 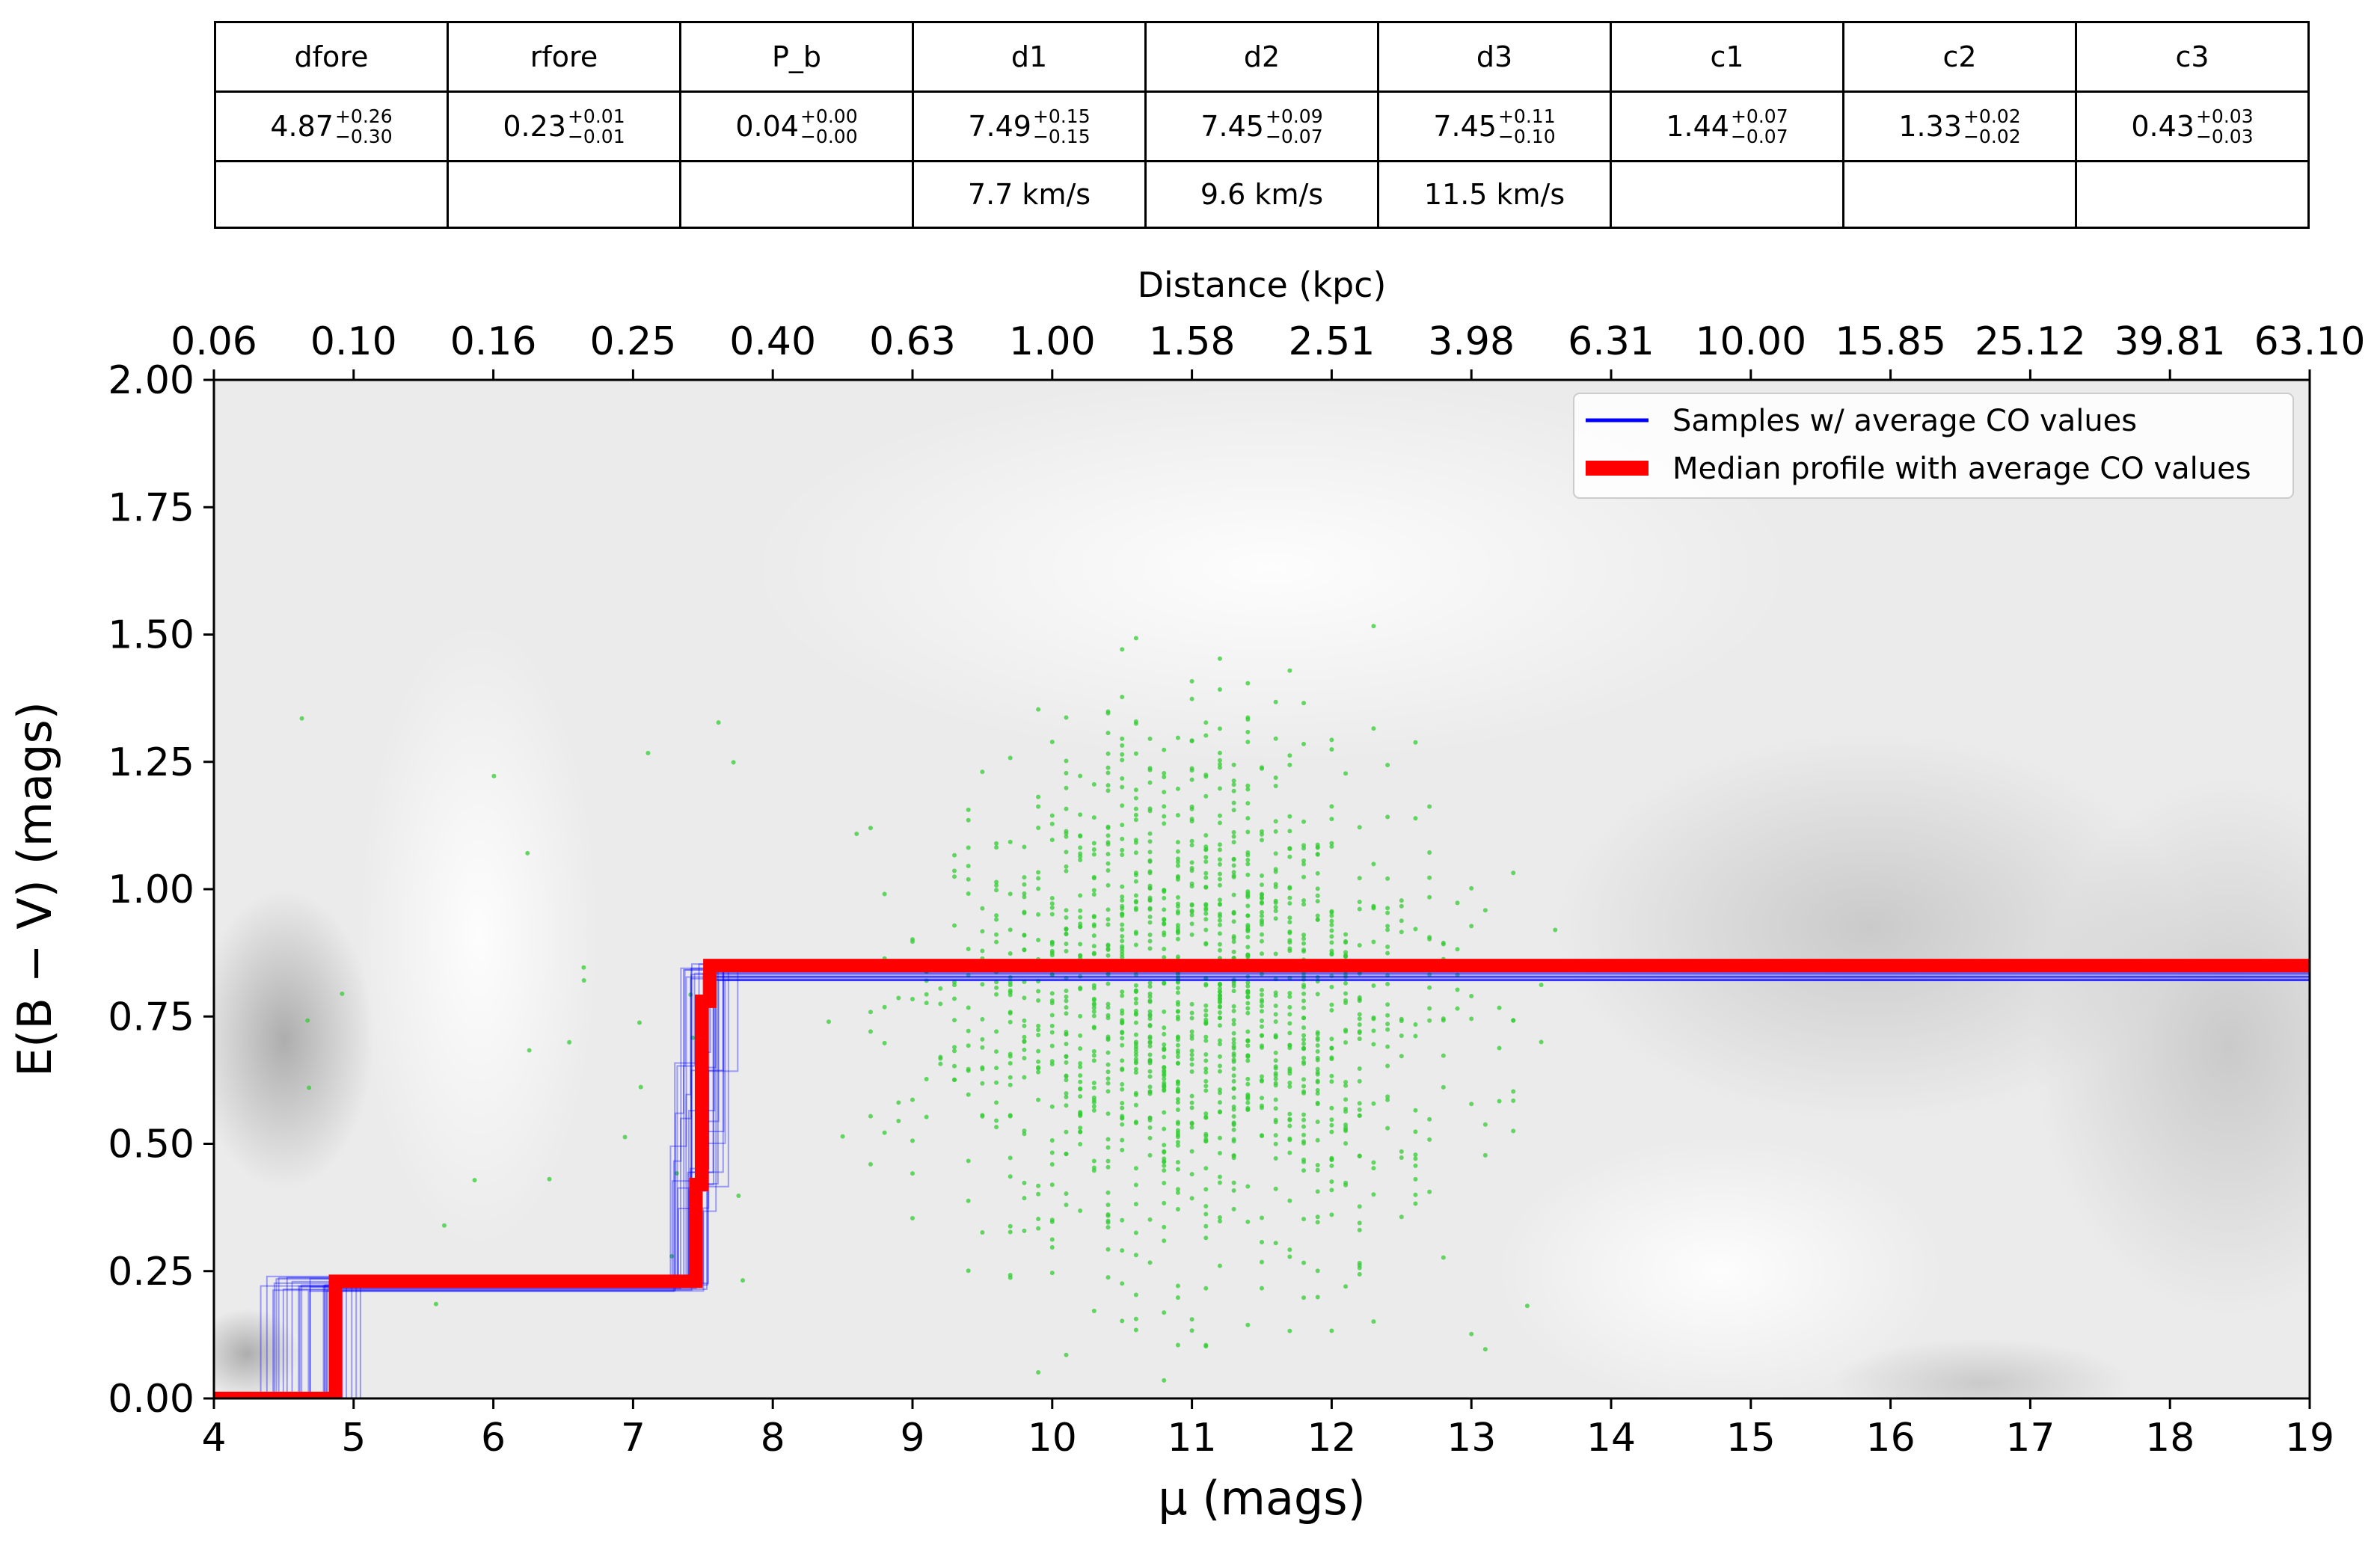 I want to click on x-tick-label: 5, so click(x=353, y=1438).